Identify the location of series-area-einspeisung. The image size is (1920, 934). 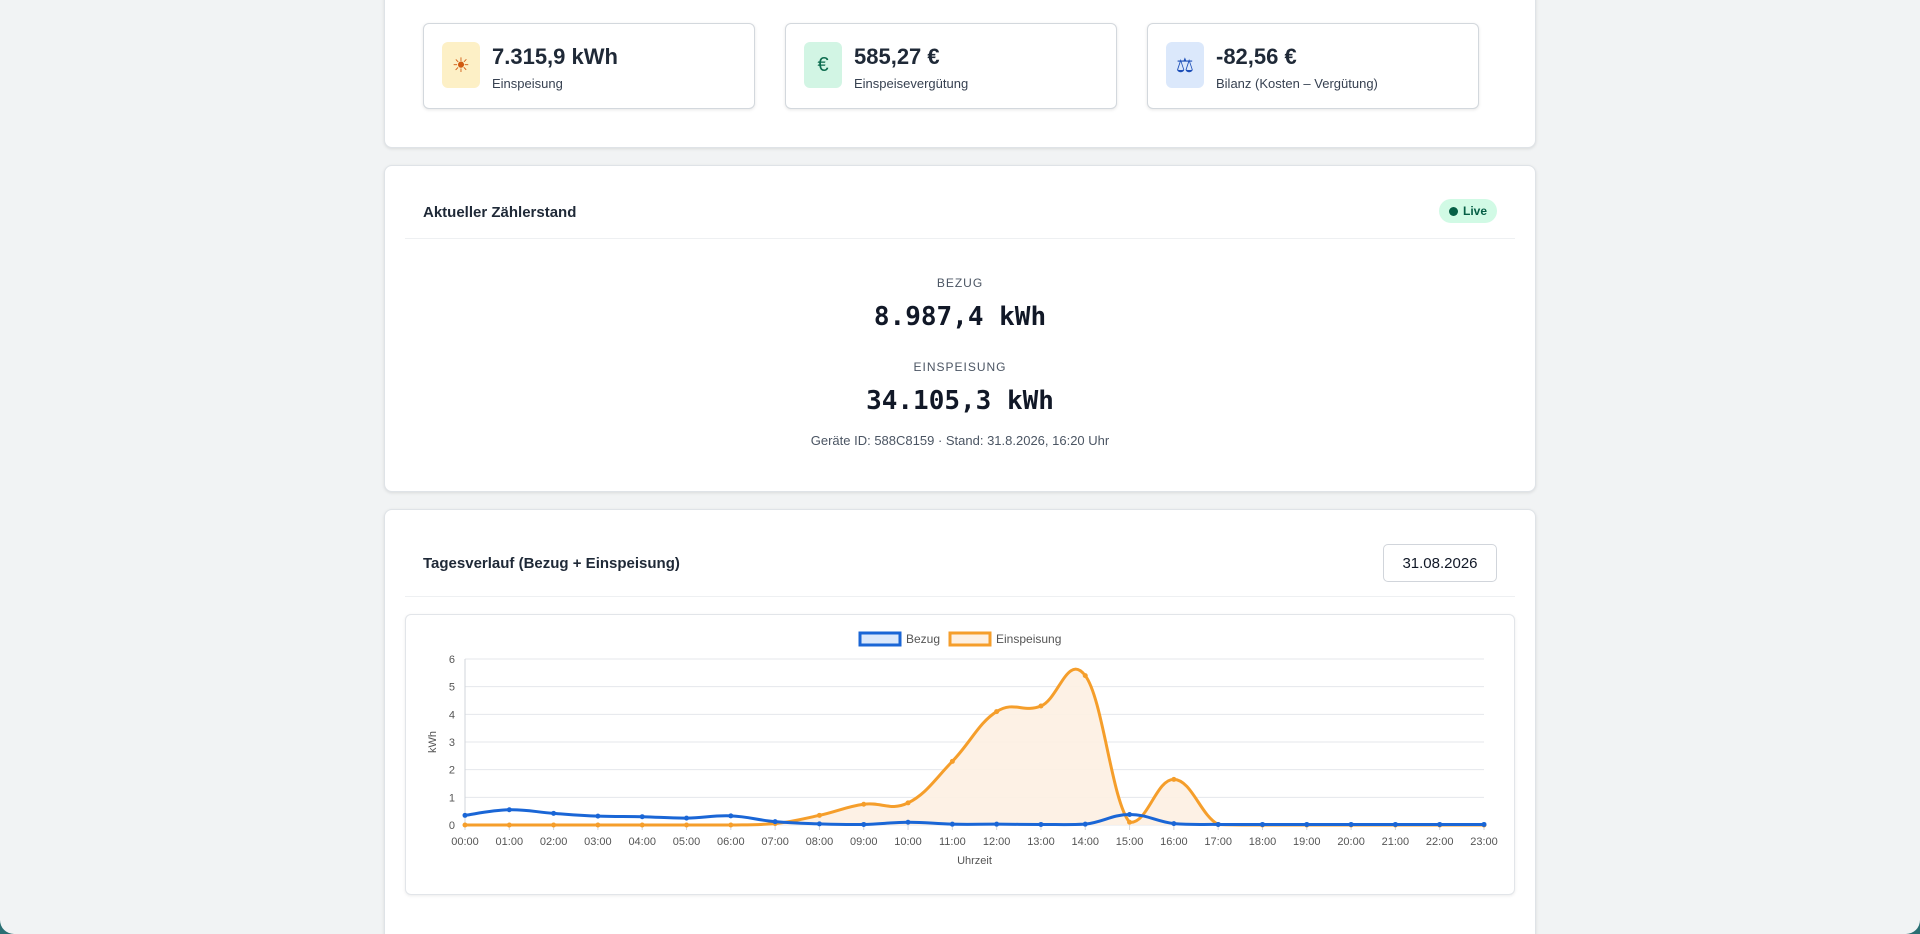
(974, 747).